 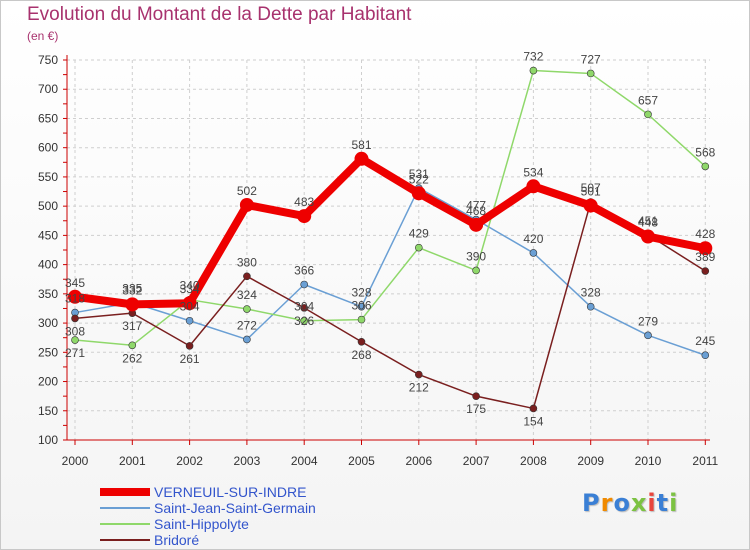 What do you see at coordinates (48, 323) in the screenshot?
I see `y-tick-label: 300` at bounding box center [48, 323].